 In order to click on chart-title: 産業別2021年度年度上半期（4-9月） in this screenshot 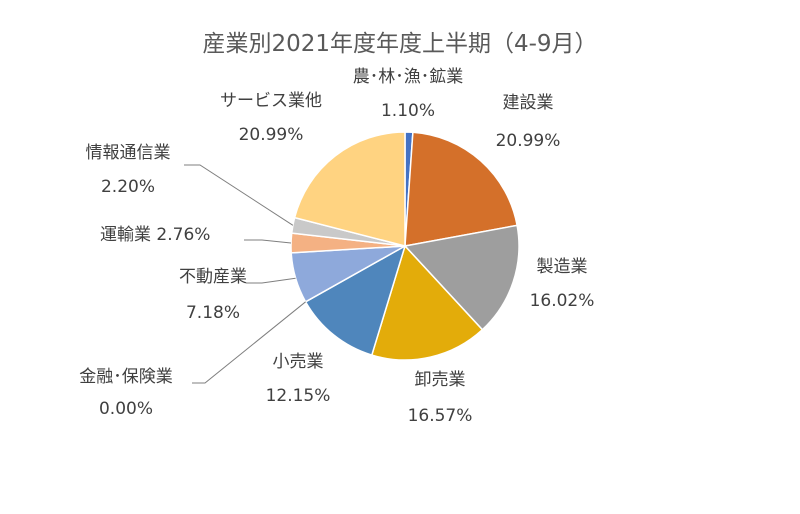, I will do `click(400, 44)`.